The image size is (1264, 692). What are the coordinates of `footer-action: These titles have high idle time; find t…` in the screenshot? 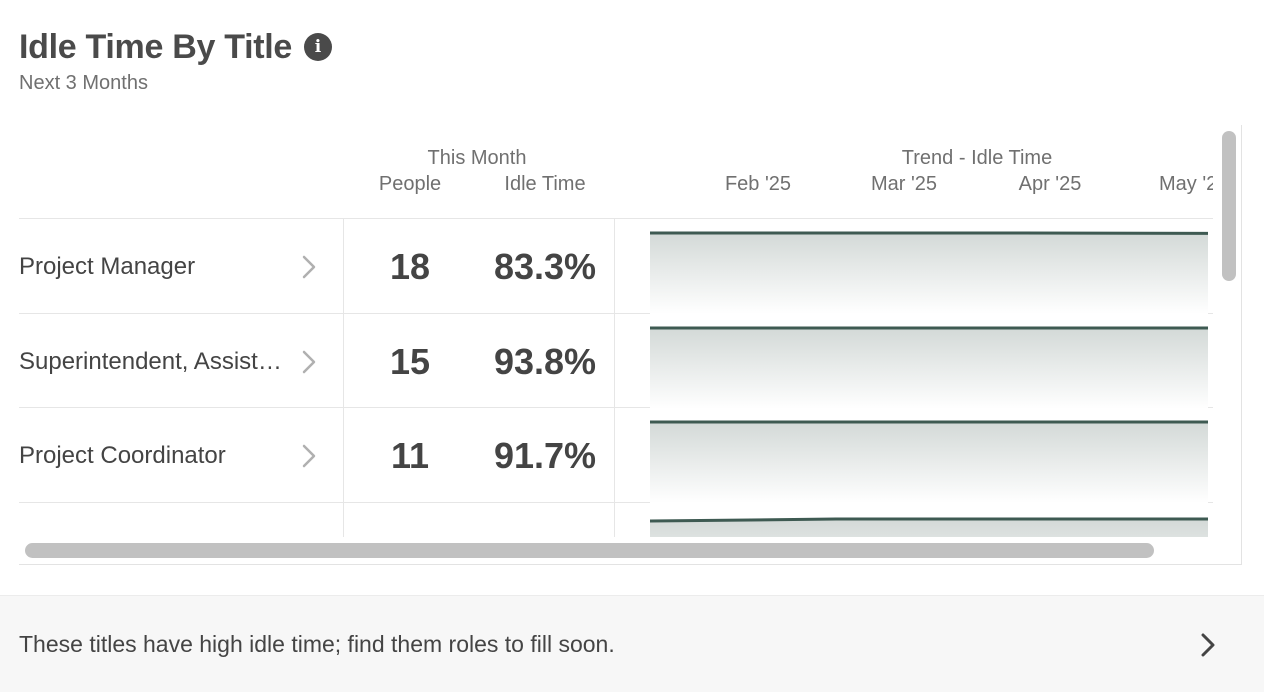 It's located at (632, 643).